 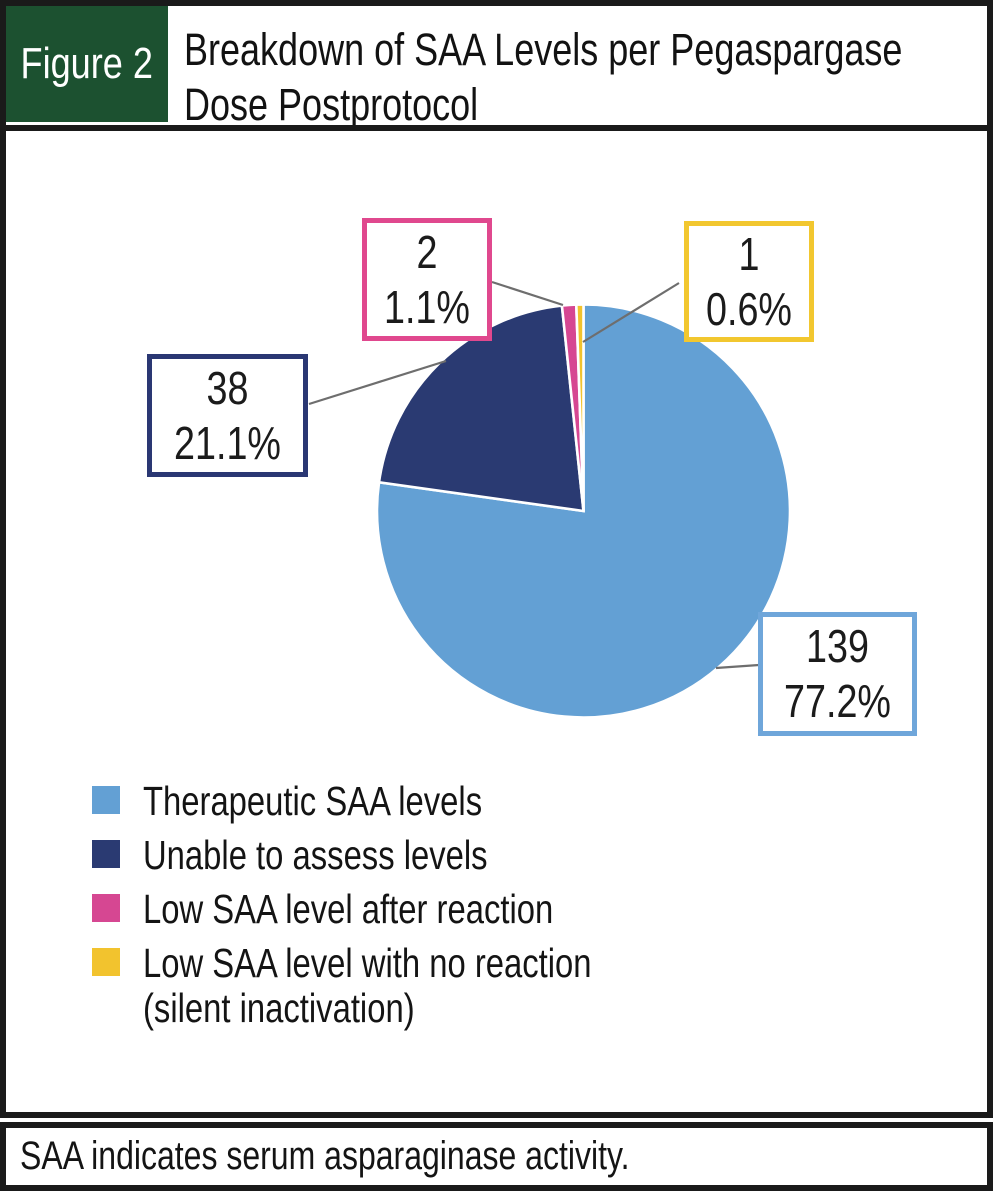 What do you see at coordinates (279, 1008) in the screenshot?
I see `legend-label-line-2: (silent inactivation)` at bounding box center [279, 1008].